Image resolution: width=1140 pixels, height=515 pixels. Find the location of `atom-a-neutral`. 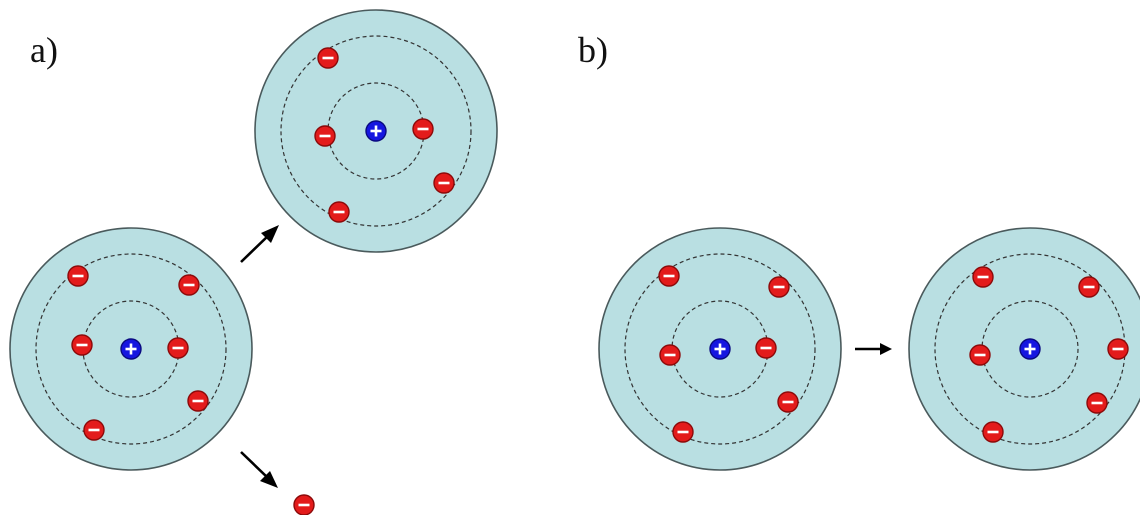

atom-a-neutral is located at coordinates (131, 349).